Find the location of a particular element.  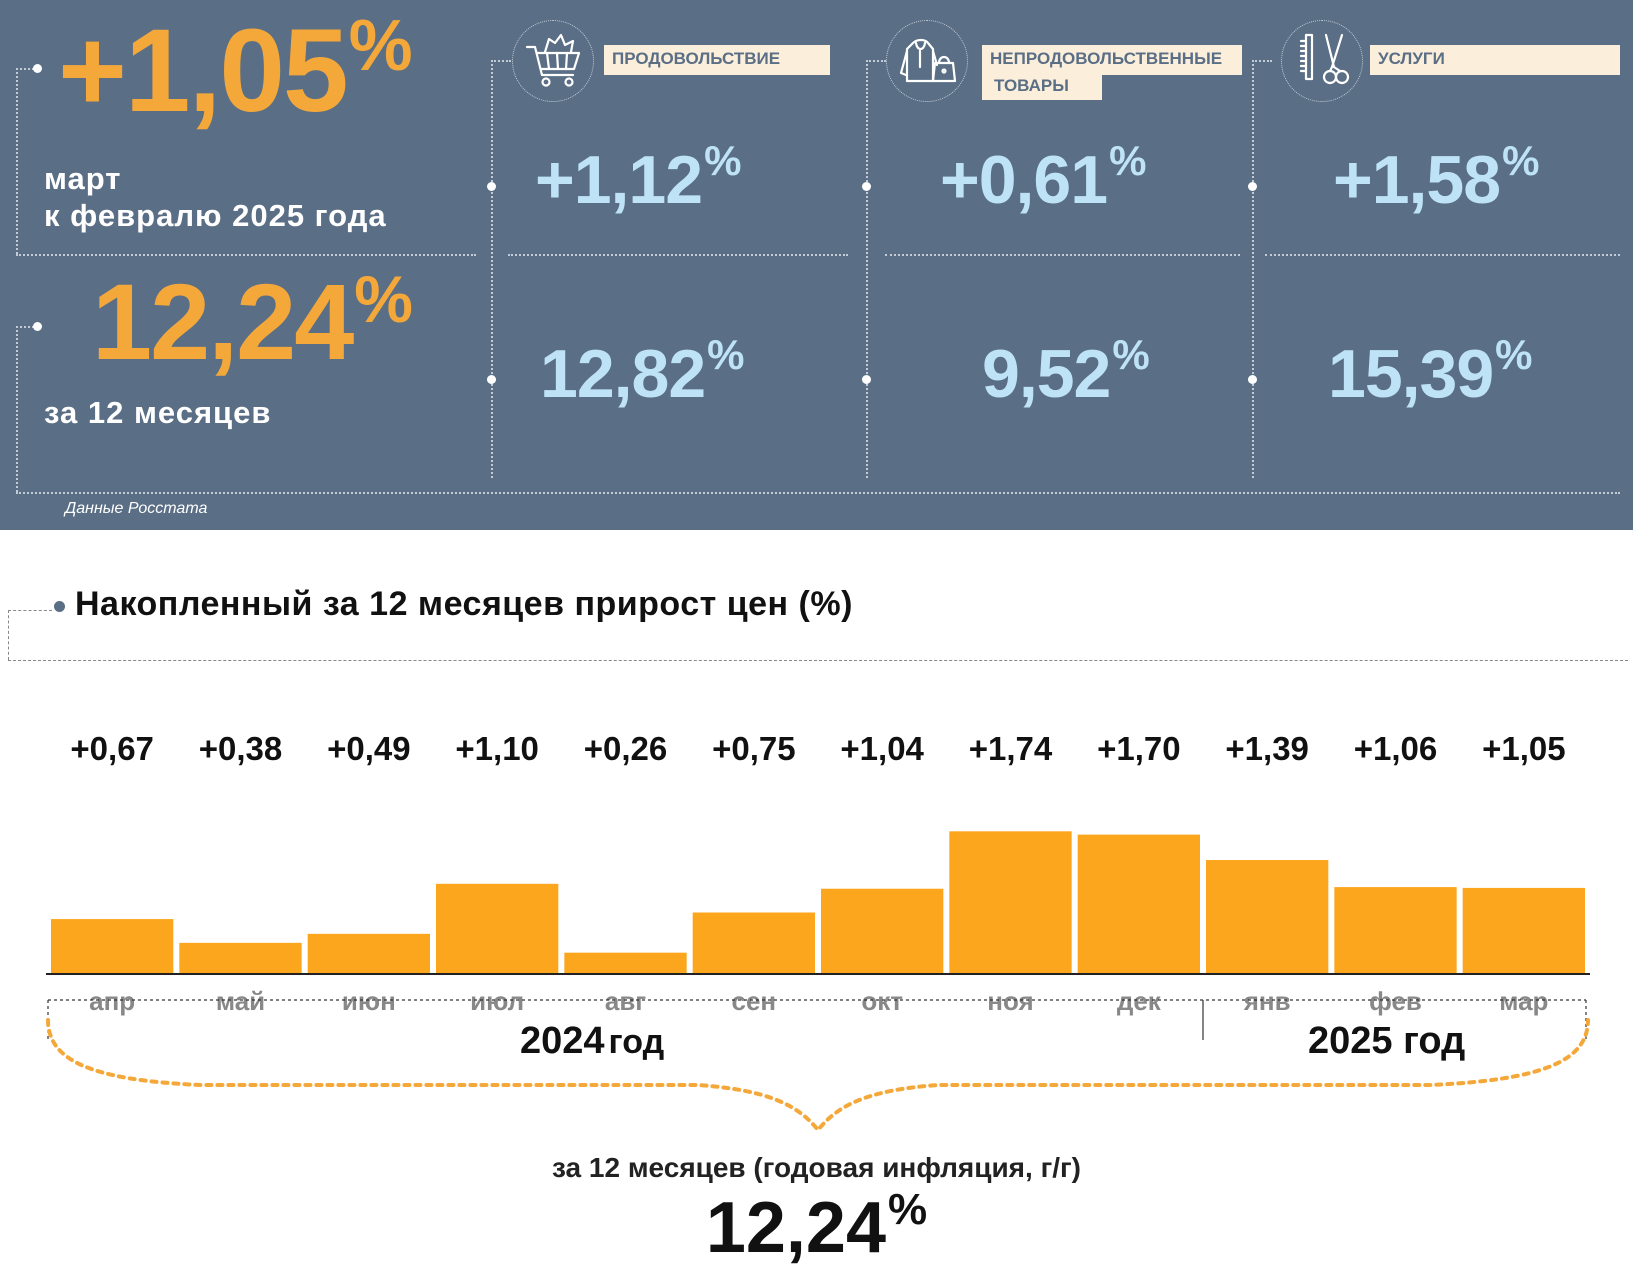

category-food-monthly: +1,12% is located at coordinates (638, 177).